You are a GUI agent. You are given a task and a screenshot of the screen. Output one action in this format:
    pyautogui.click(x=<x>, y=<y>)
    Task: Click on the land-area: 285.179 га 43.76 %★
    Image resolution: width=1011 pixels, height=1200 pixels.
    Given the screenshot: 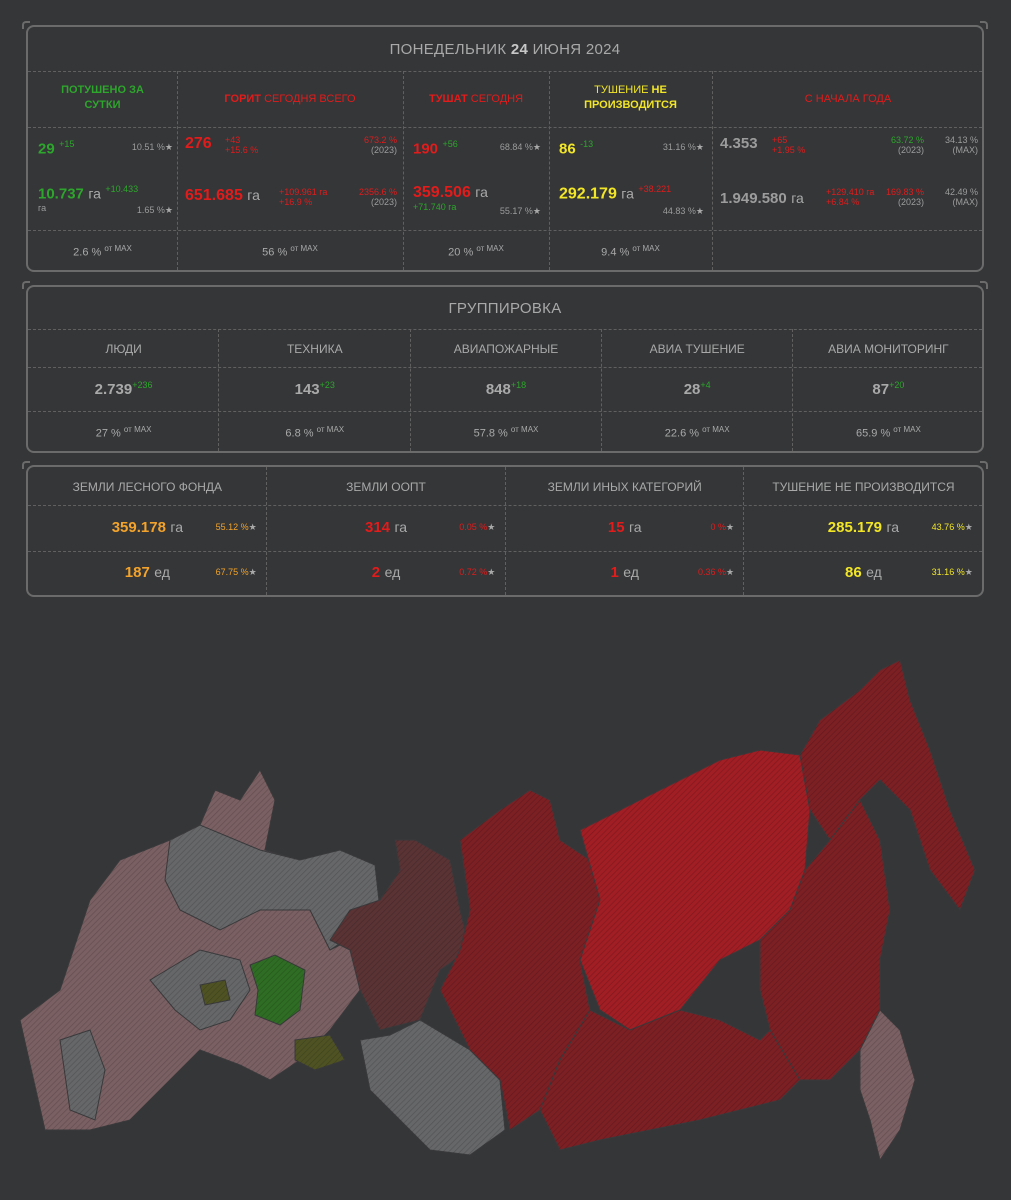 What is the action you would take?
    pyautogui.click(x=900, y=527)
    